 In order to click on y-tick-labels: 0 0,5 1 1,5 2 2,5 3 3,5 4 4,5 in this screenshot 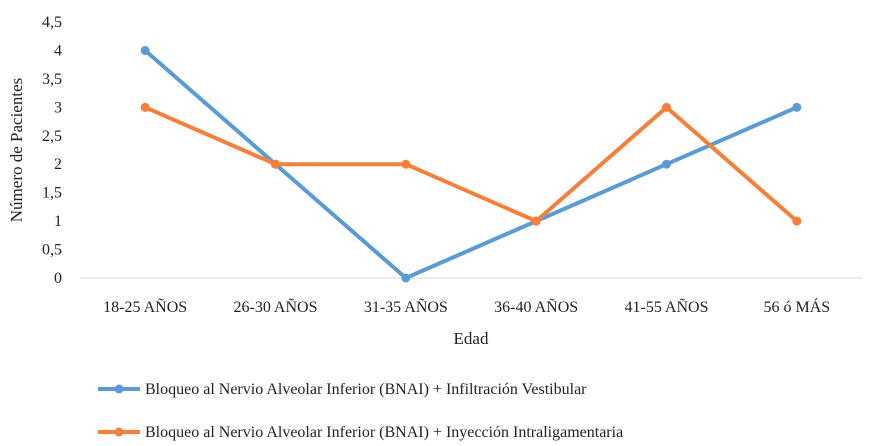, I will do `click(52, 150)`.